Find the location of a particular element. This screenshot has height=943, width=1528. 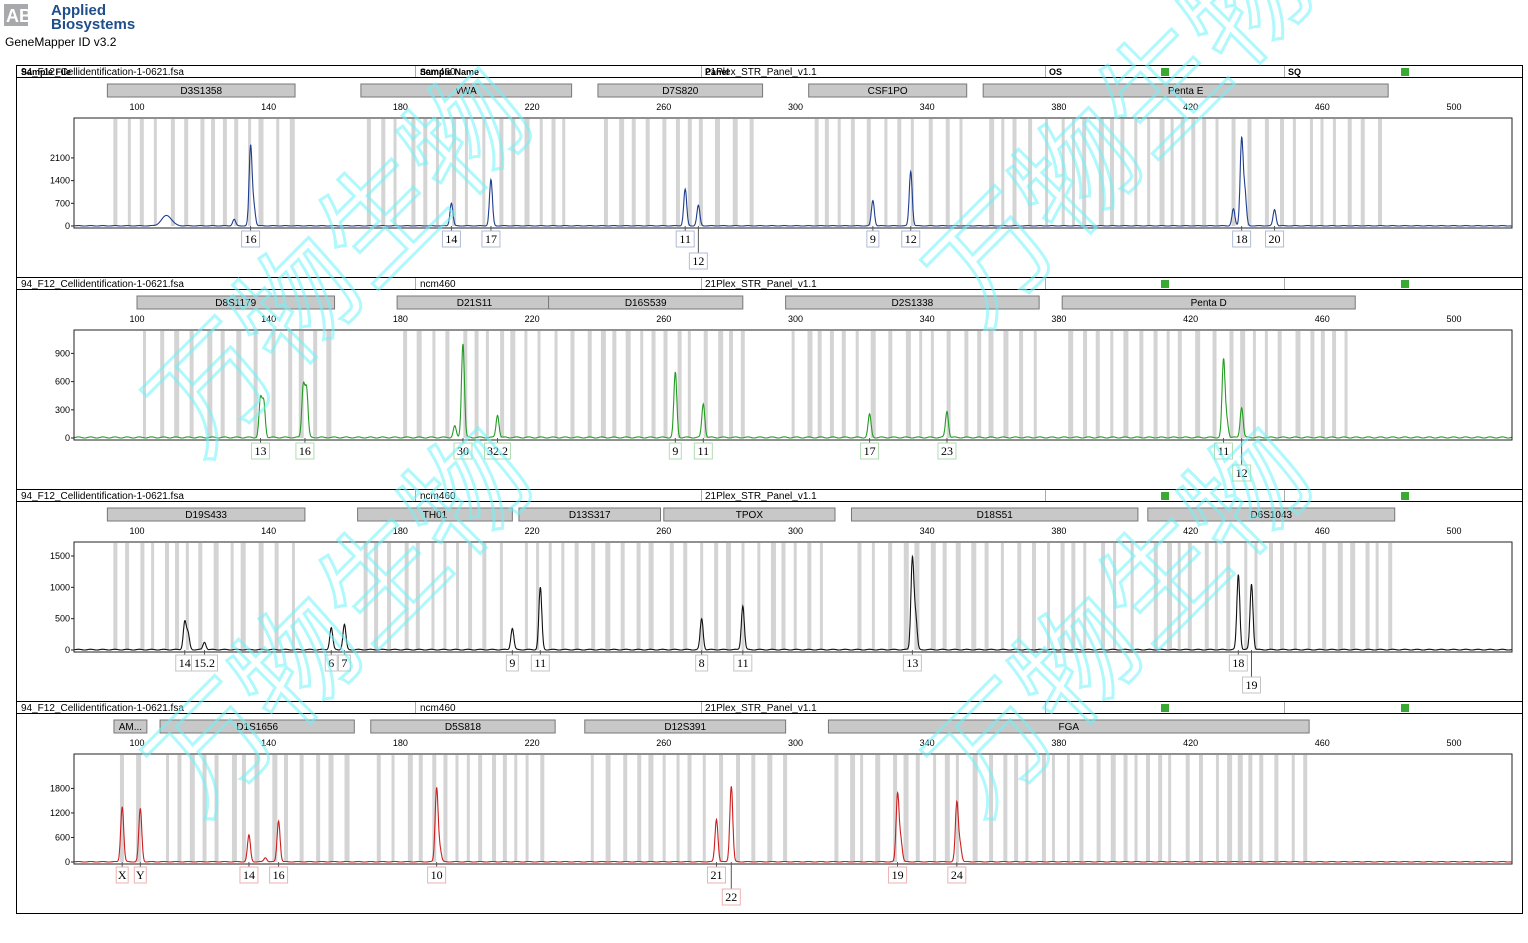

x-tick-label: 260 is located at coordinates (663, 531).